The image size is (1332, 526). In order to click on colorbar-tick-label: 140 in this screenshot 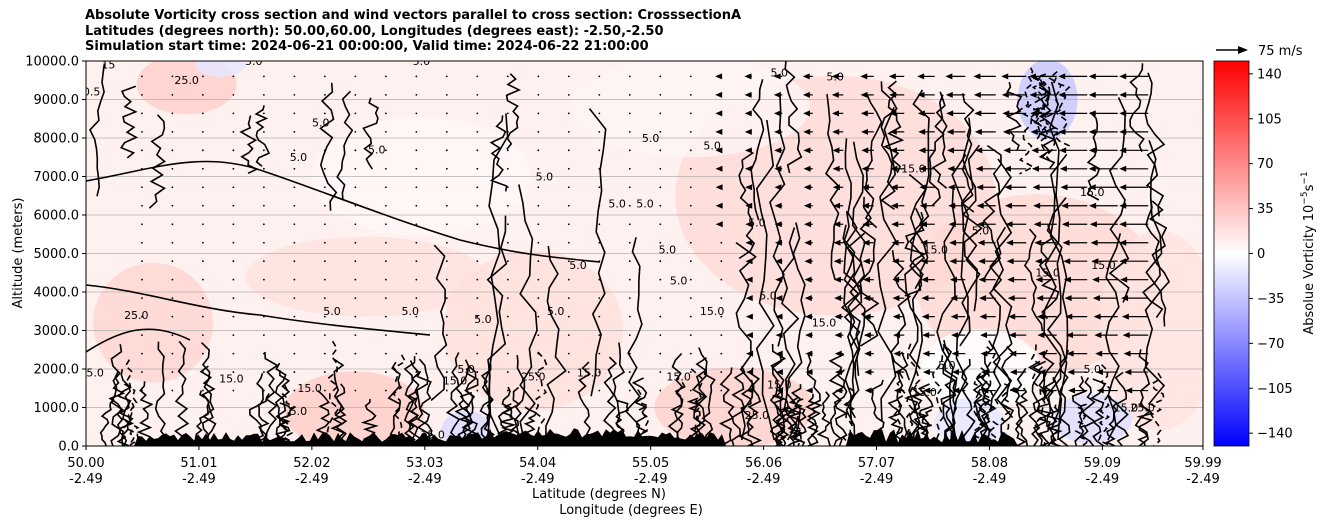, I will do `click(1269, 74)`.